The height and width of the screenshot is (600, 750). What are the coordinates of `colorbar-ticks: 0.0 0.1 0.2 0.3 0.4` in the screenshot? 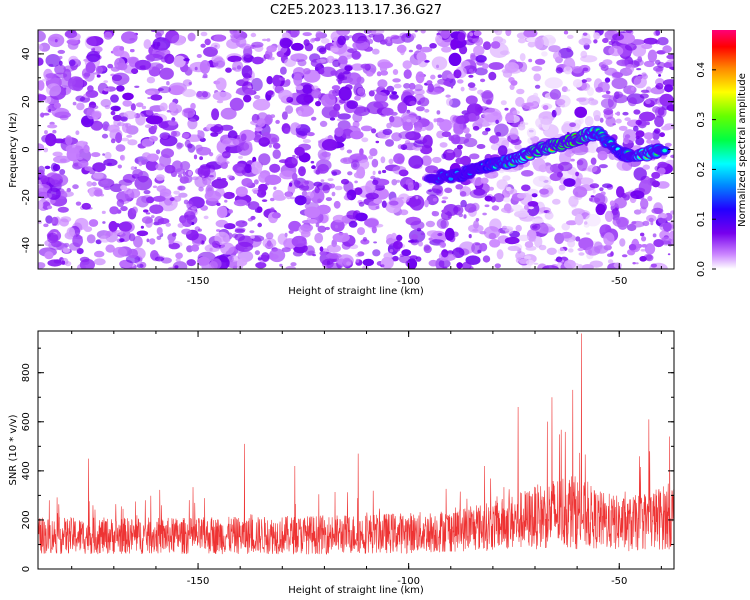 It's located at (706, 169).